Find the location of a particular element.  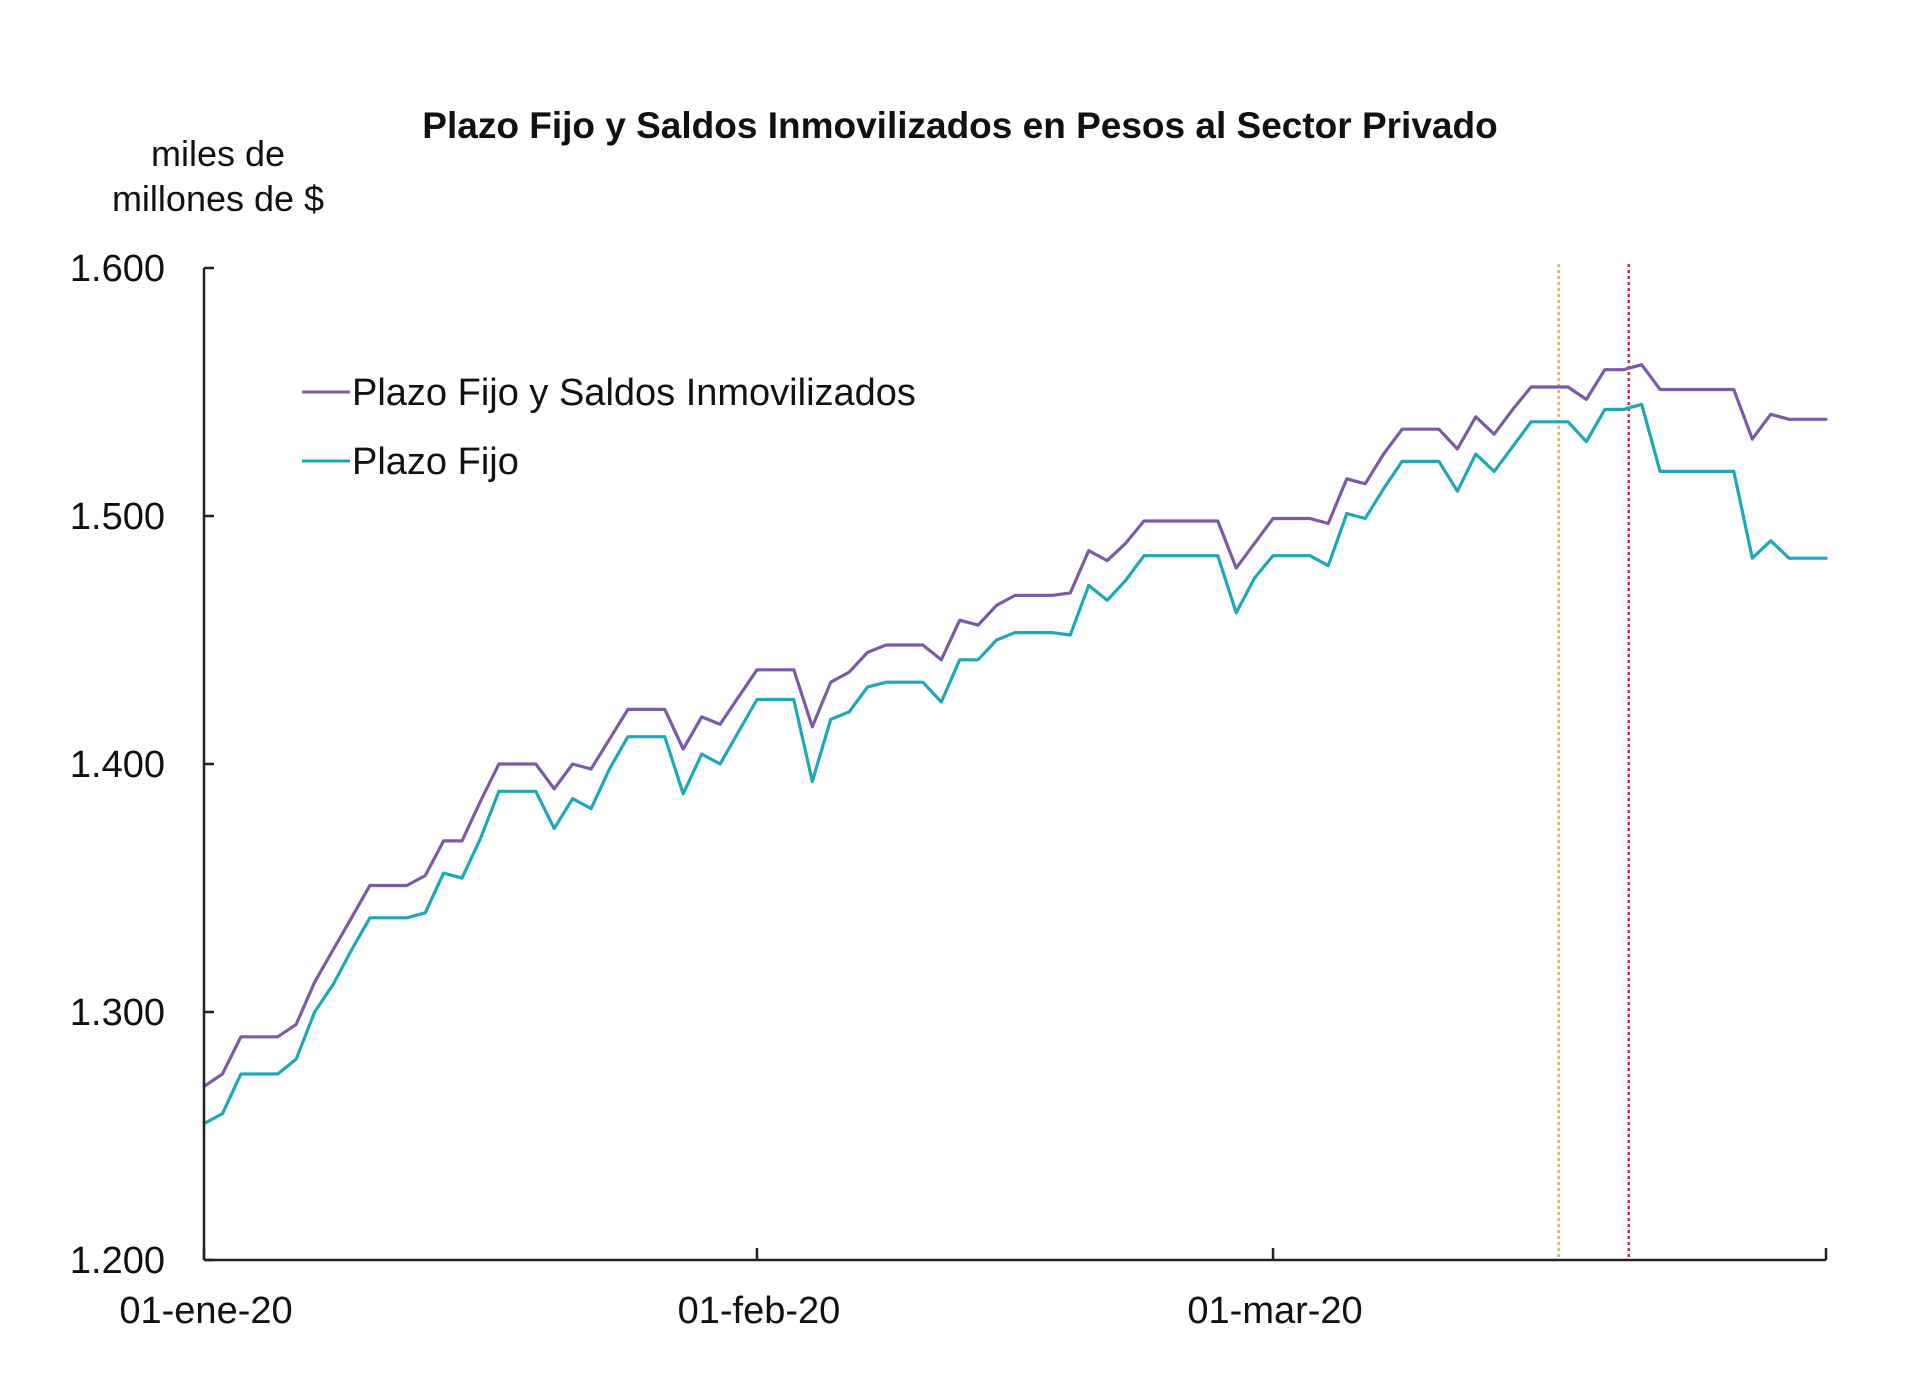

y-tick-label: 1.500 is located at coordinates (117, 517).